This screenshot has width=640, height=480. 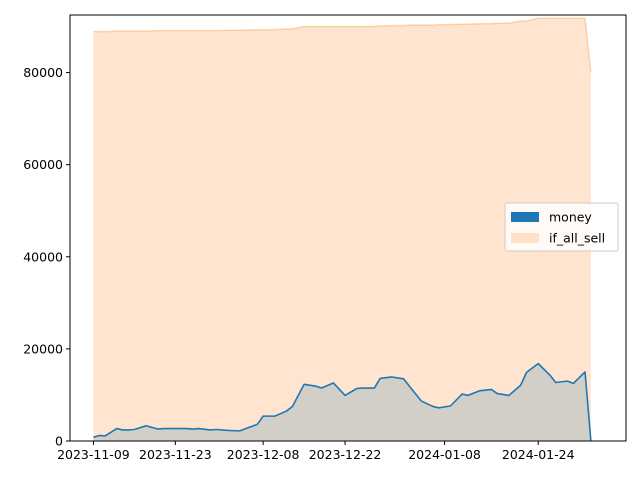 What do you see at coordinates (43, 256) in the screenshot?
I see `y-tick-label: 40000` at bounding box center [43, 256].